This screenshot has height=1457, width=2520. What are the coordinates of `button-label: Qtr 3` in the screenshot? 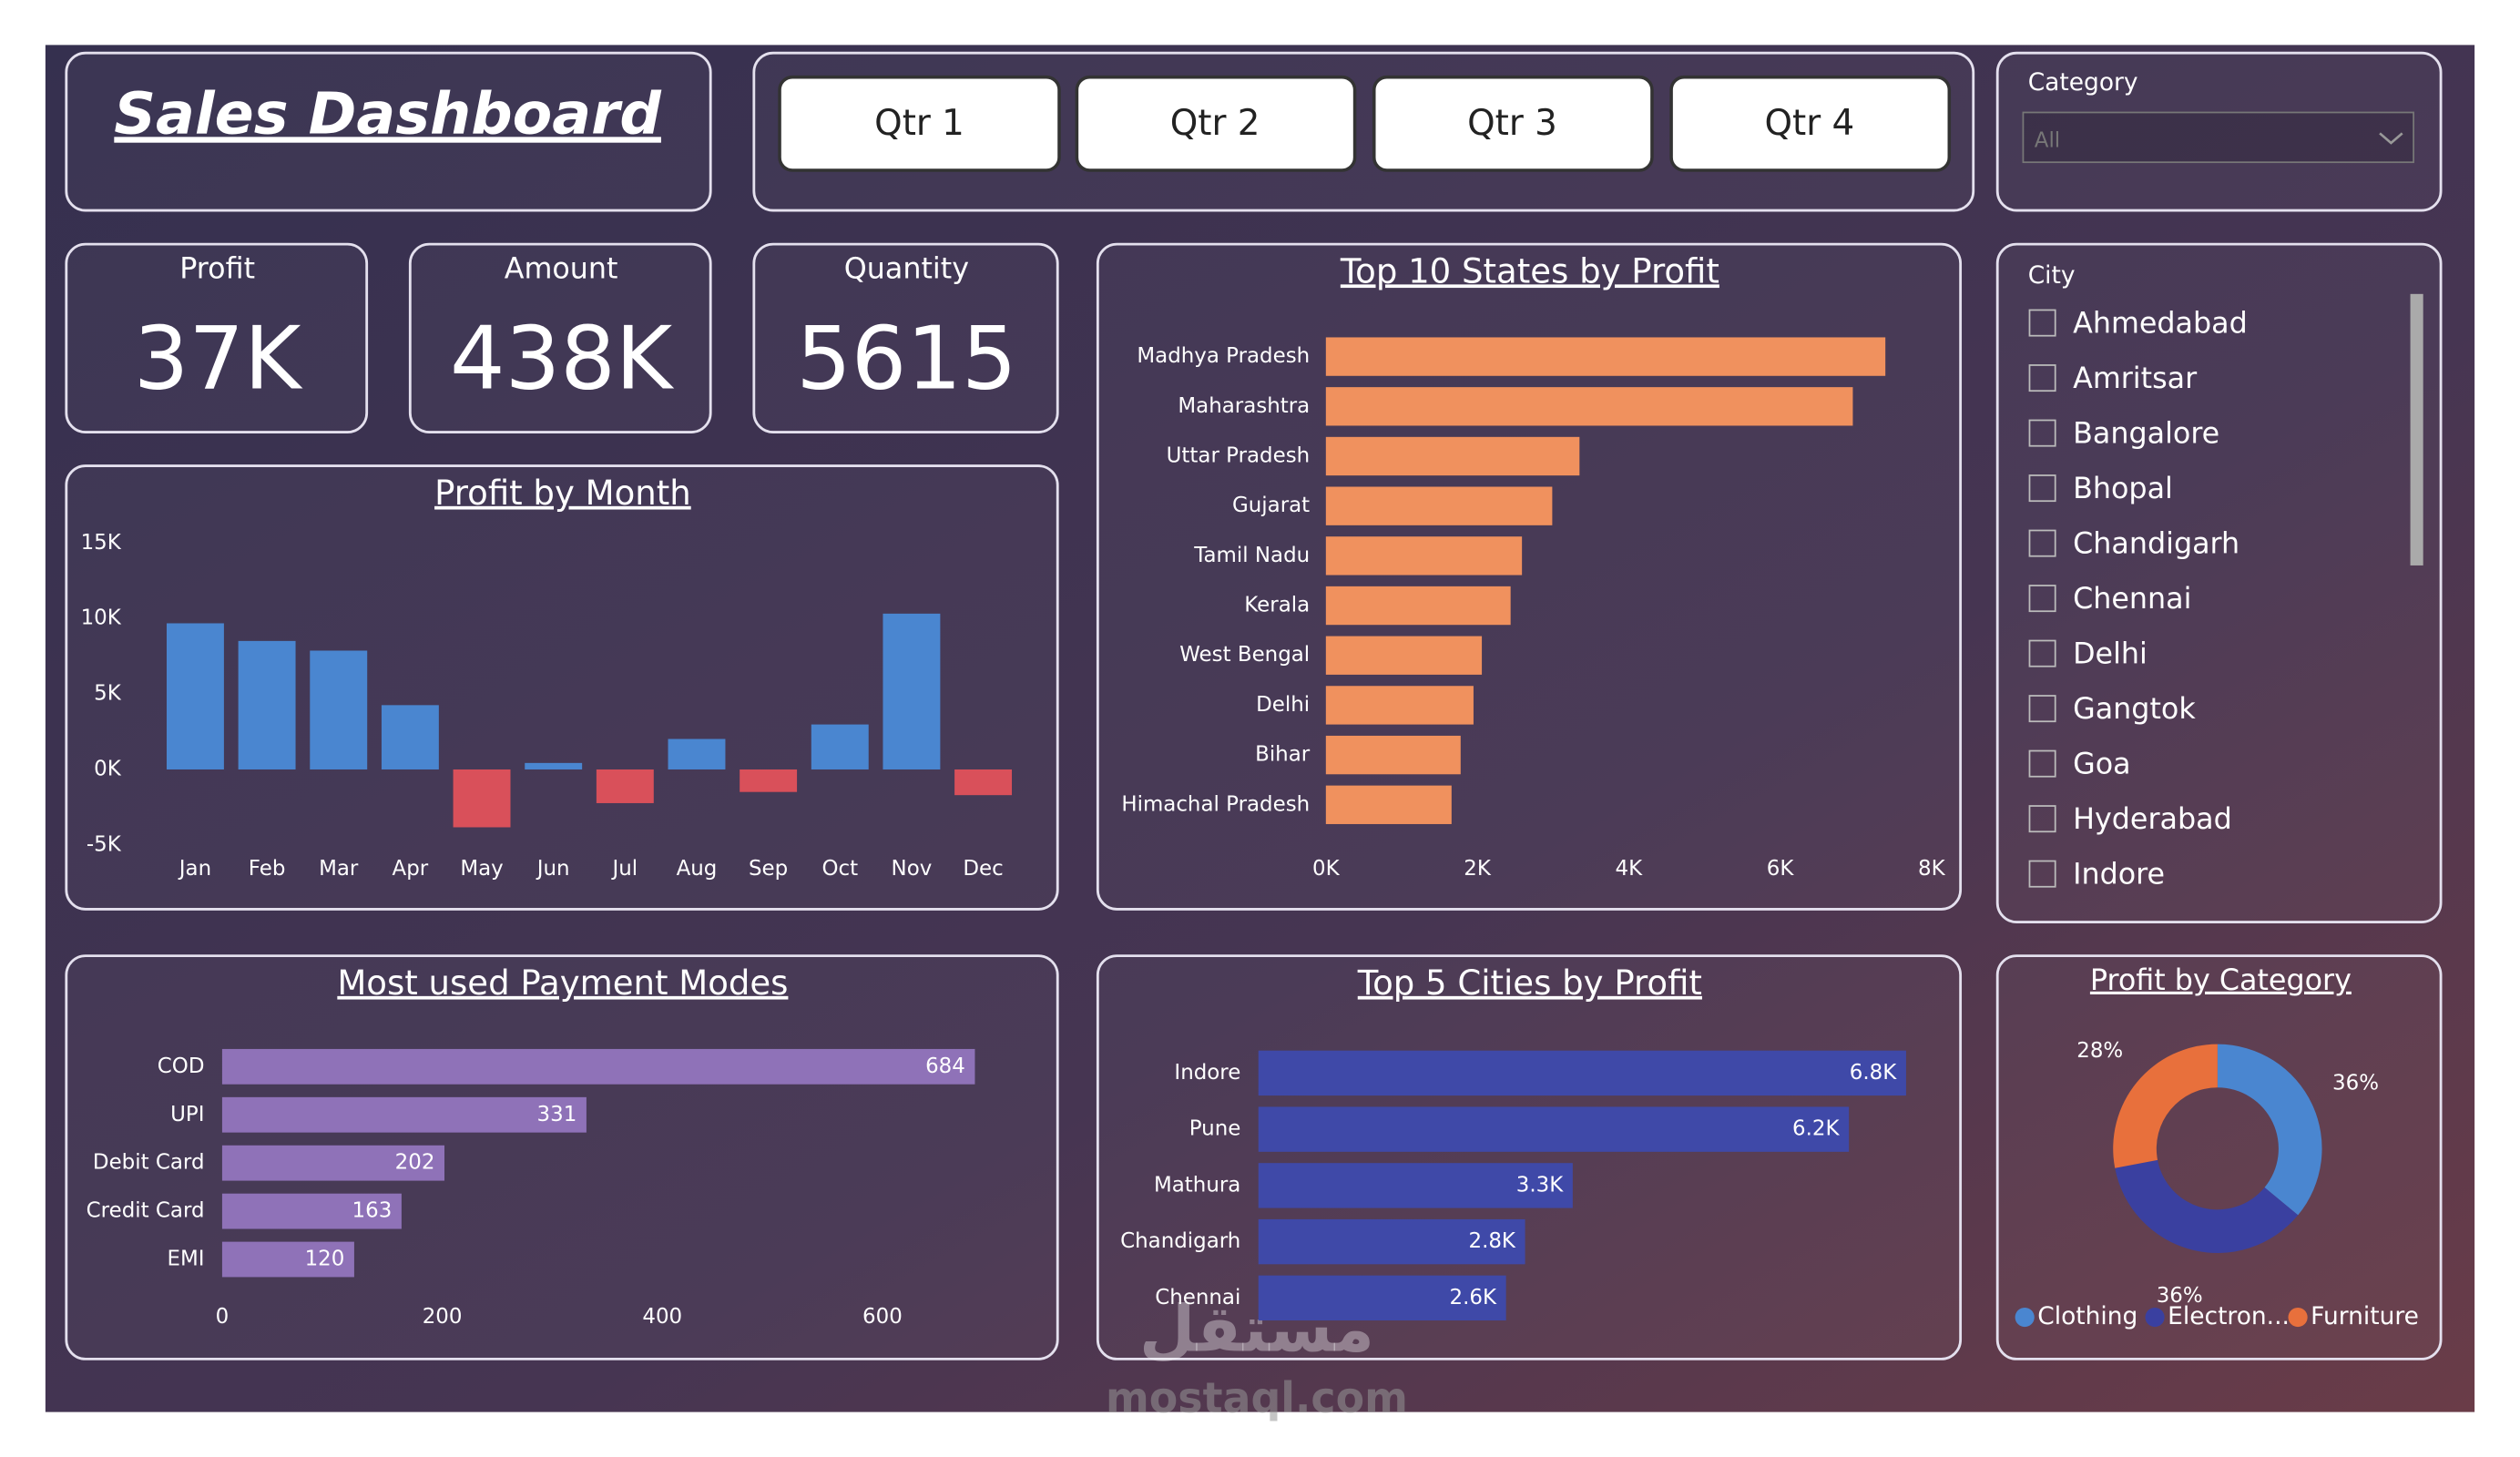 It's located at (1512, 123).